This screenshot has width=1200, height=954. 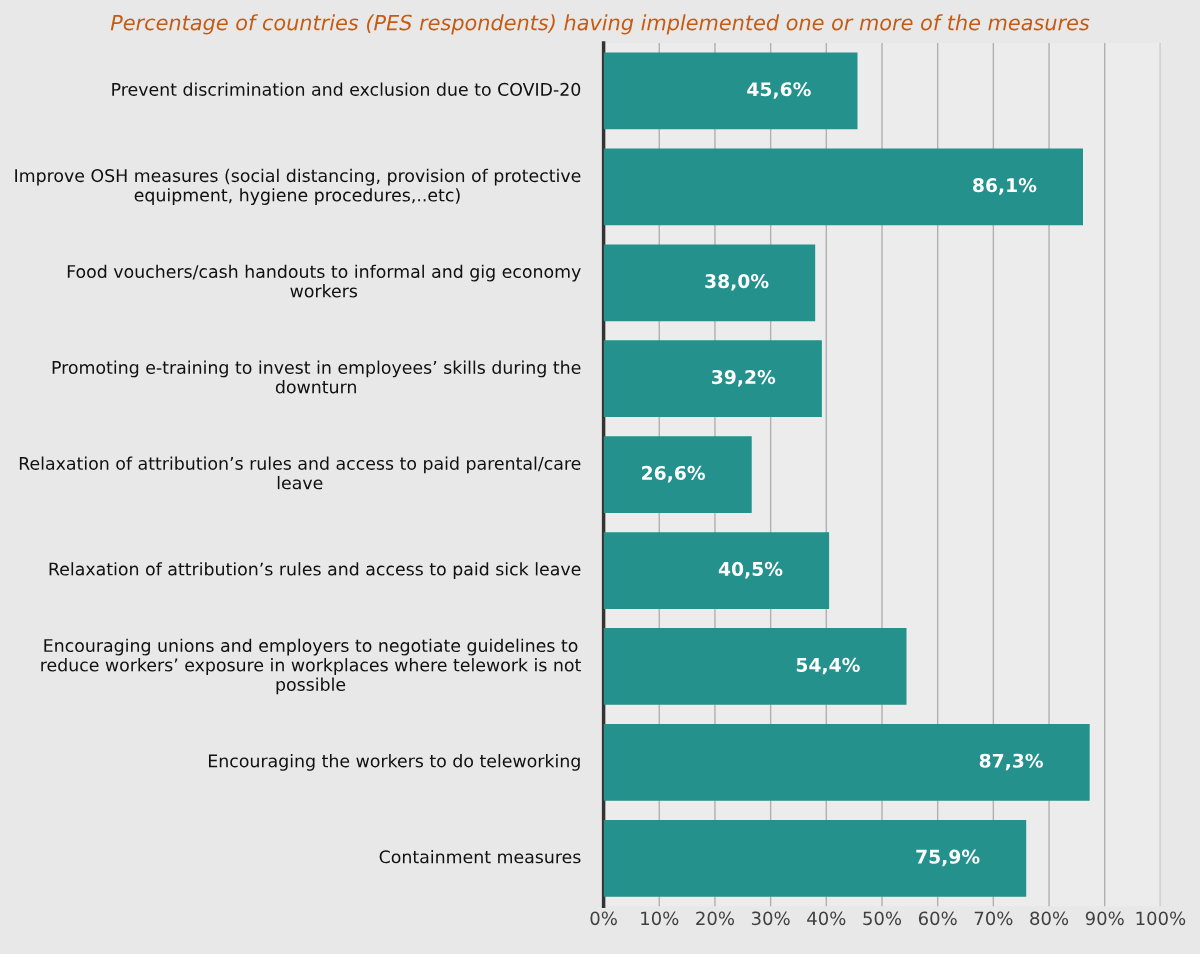 What do you see at coordinates (480, 856) in the screenshot?
I see `y-tick-label: Containment measures` at bounding box center [480, 856].